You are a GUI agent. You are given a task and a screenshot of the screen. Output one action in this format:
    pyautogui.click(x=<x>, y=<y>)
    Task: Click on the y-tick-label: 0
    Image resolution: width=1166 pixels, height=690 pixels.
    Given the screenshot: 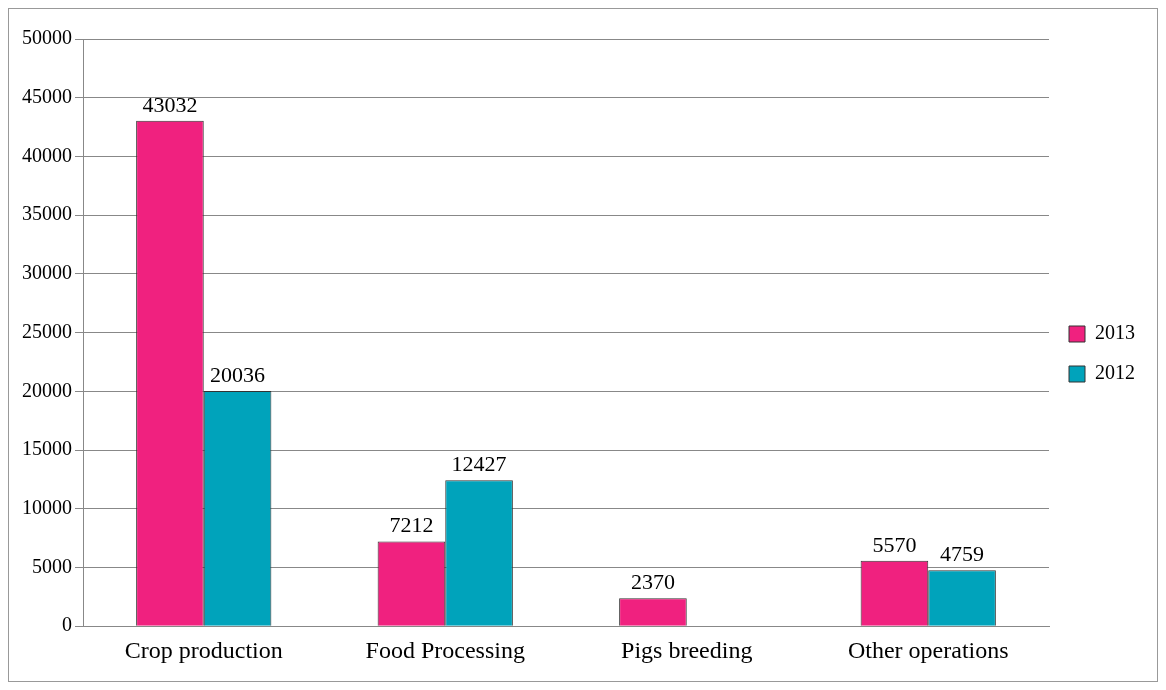 What is the action you would take?
    pyautogui.click(x=67, y=624)
    